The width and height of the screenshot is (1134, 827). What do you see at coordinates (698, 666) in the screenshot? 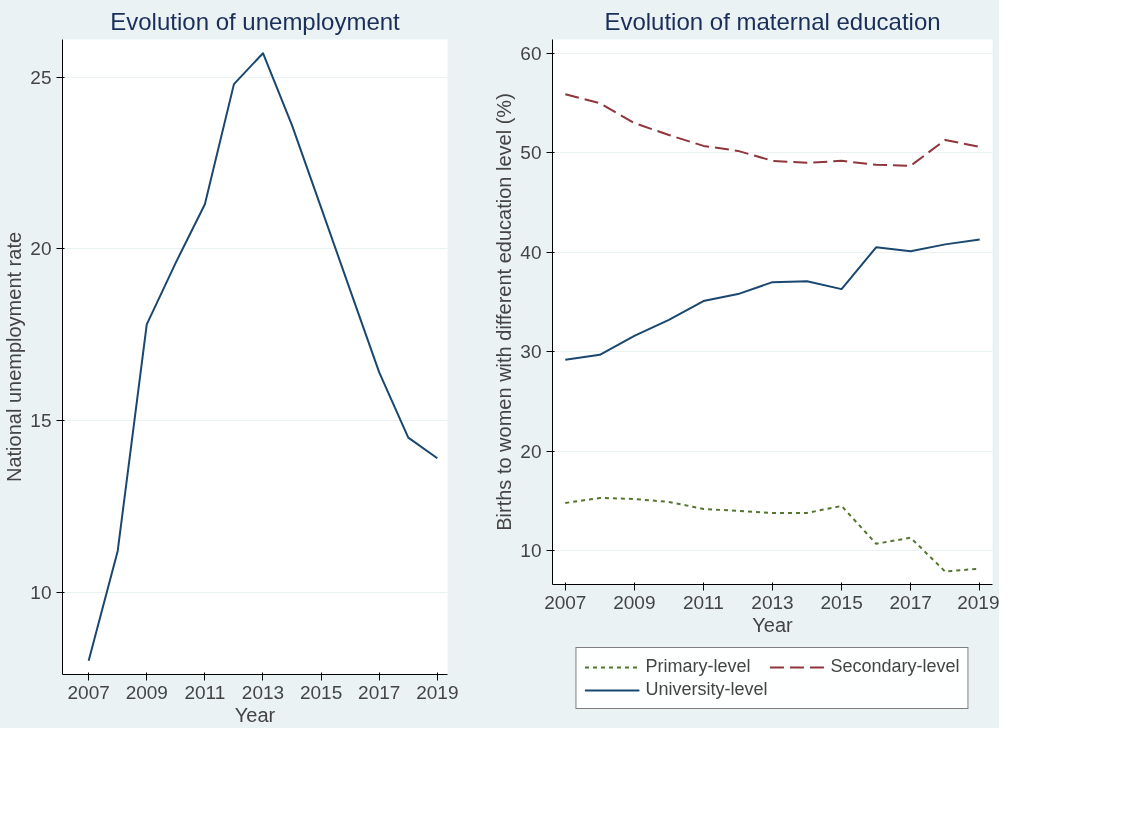
I see `legend-label: Primary-level` at bounding box center [698, 666].